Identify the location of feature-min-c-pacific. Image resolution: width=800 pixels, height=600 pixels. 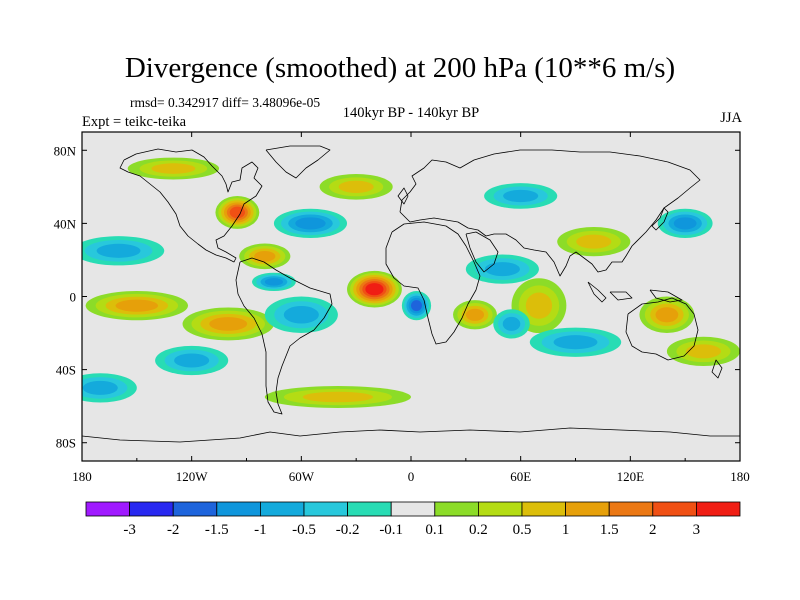
(123, 251).